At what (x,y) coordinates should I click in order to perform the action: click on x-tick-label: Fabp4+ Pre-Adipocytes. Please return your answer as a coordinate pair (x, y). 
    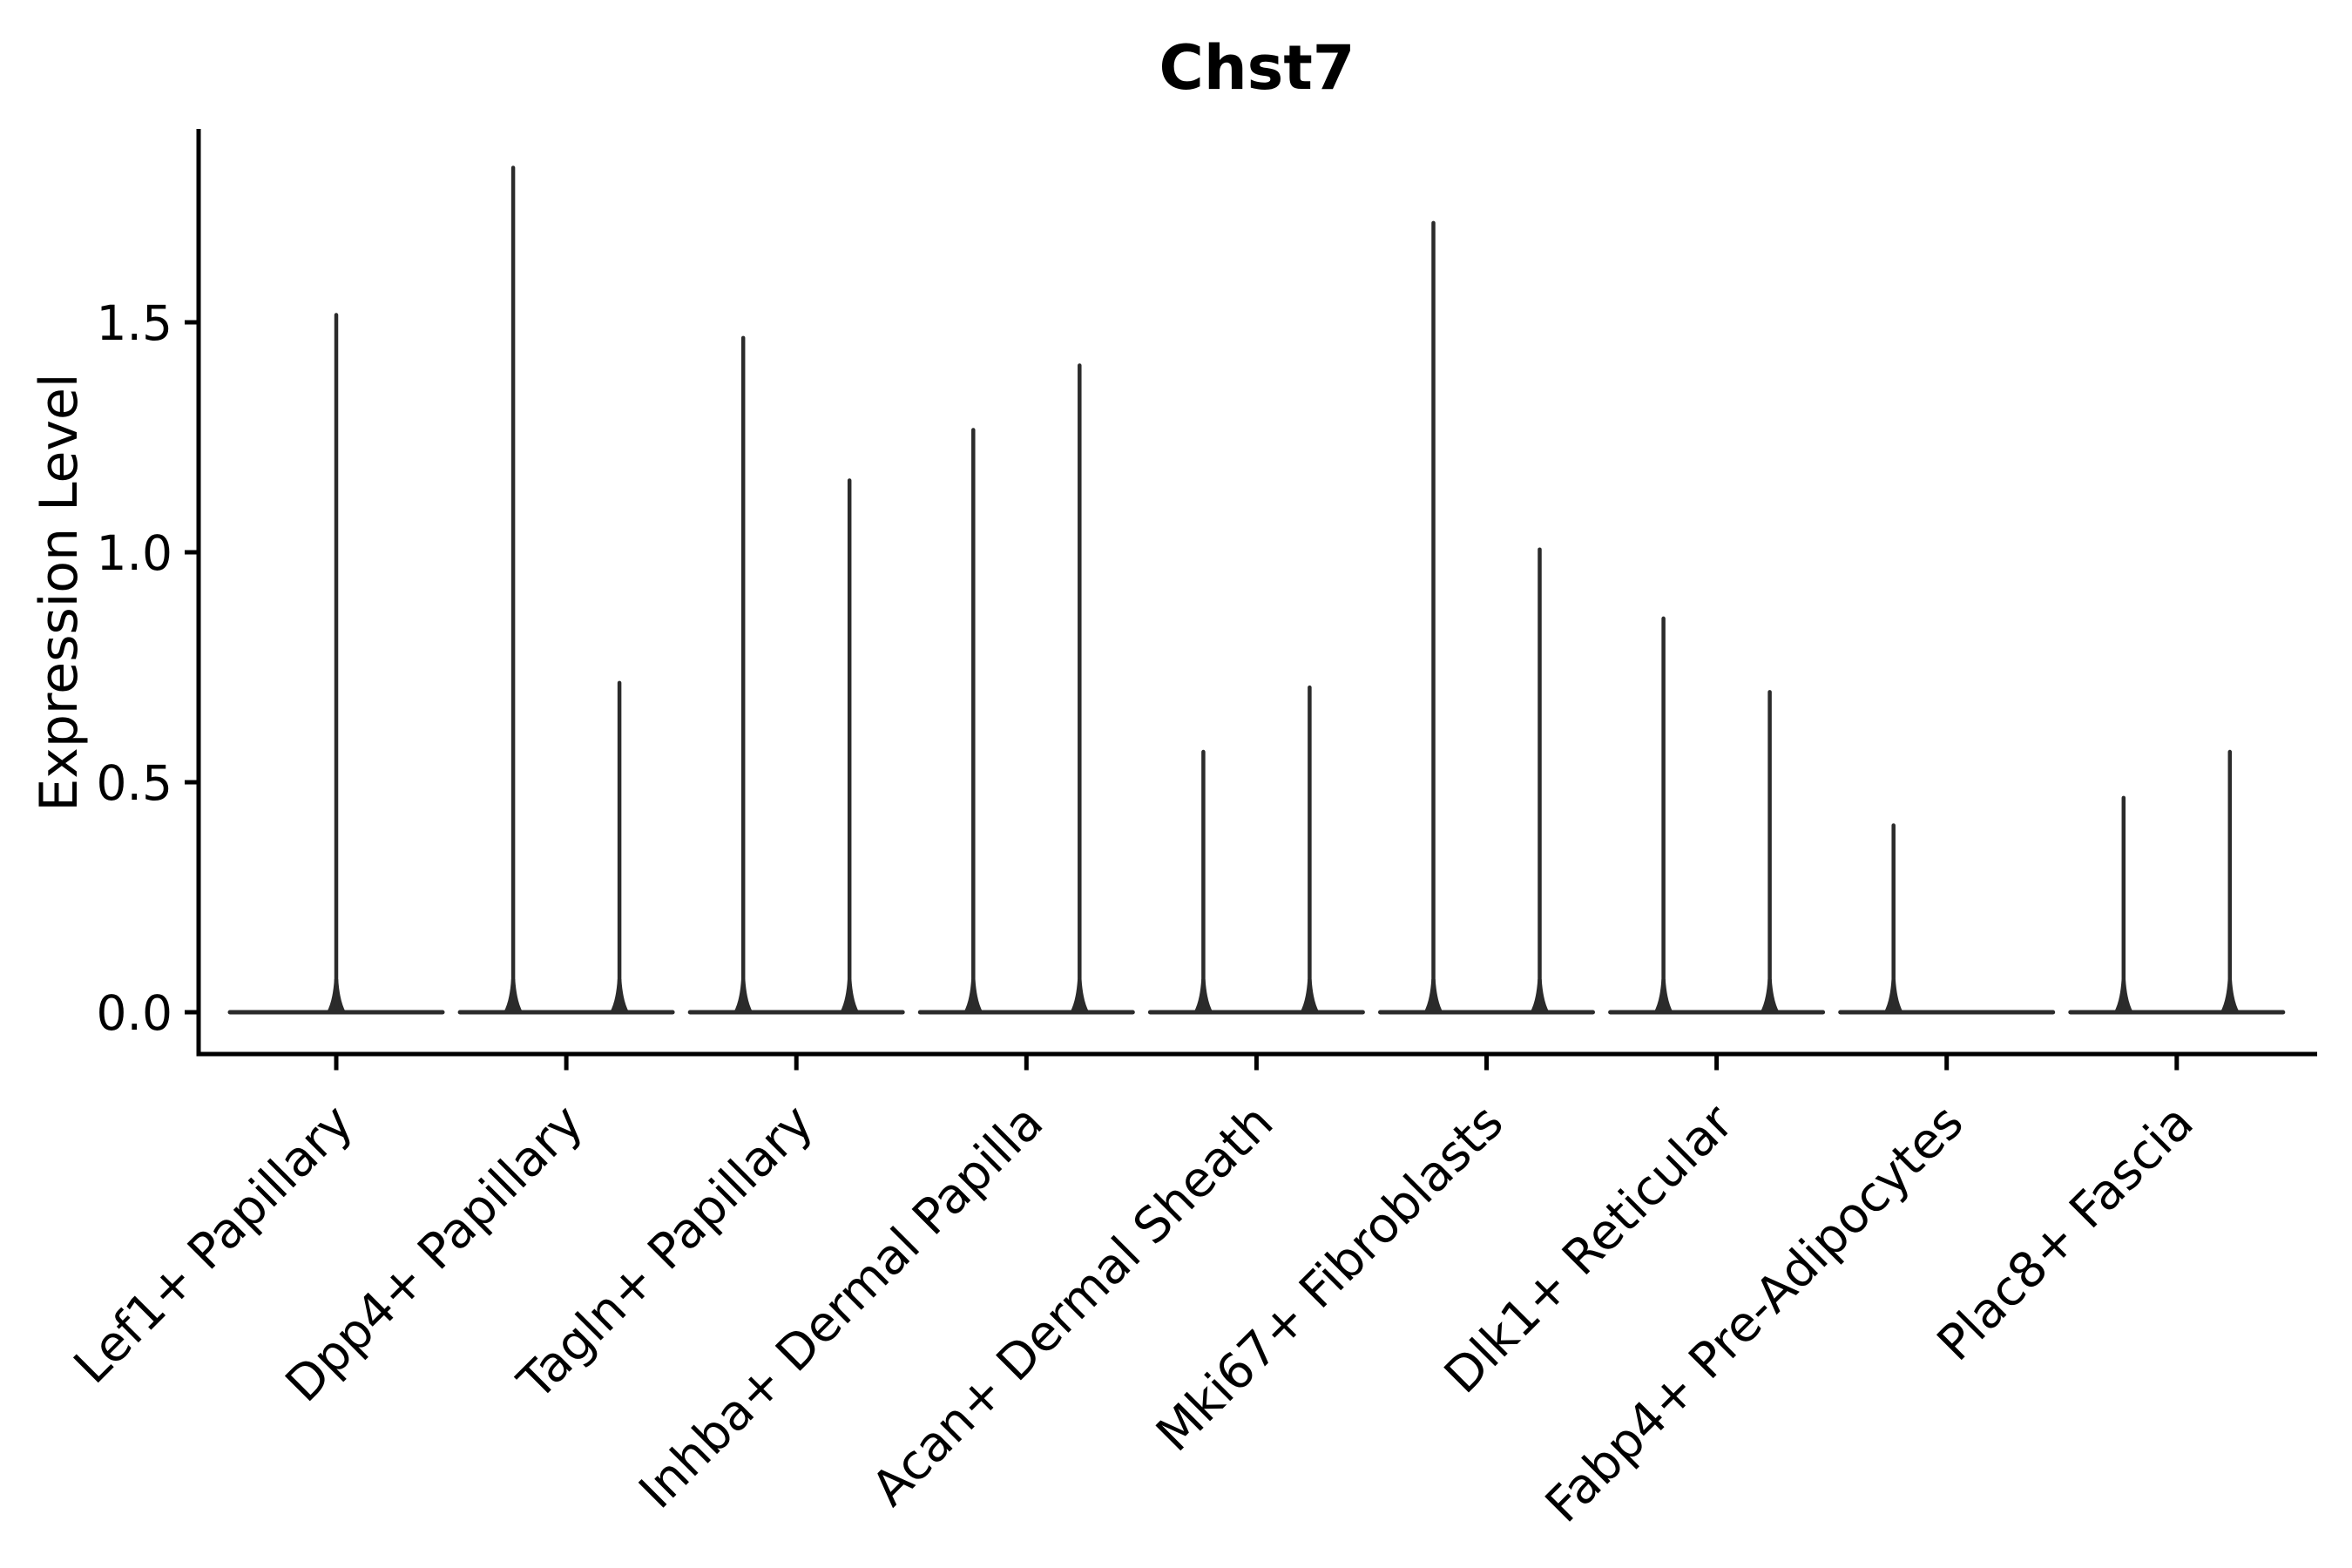
    Looking at the image, I should click on (1755, 1314).